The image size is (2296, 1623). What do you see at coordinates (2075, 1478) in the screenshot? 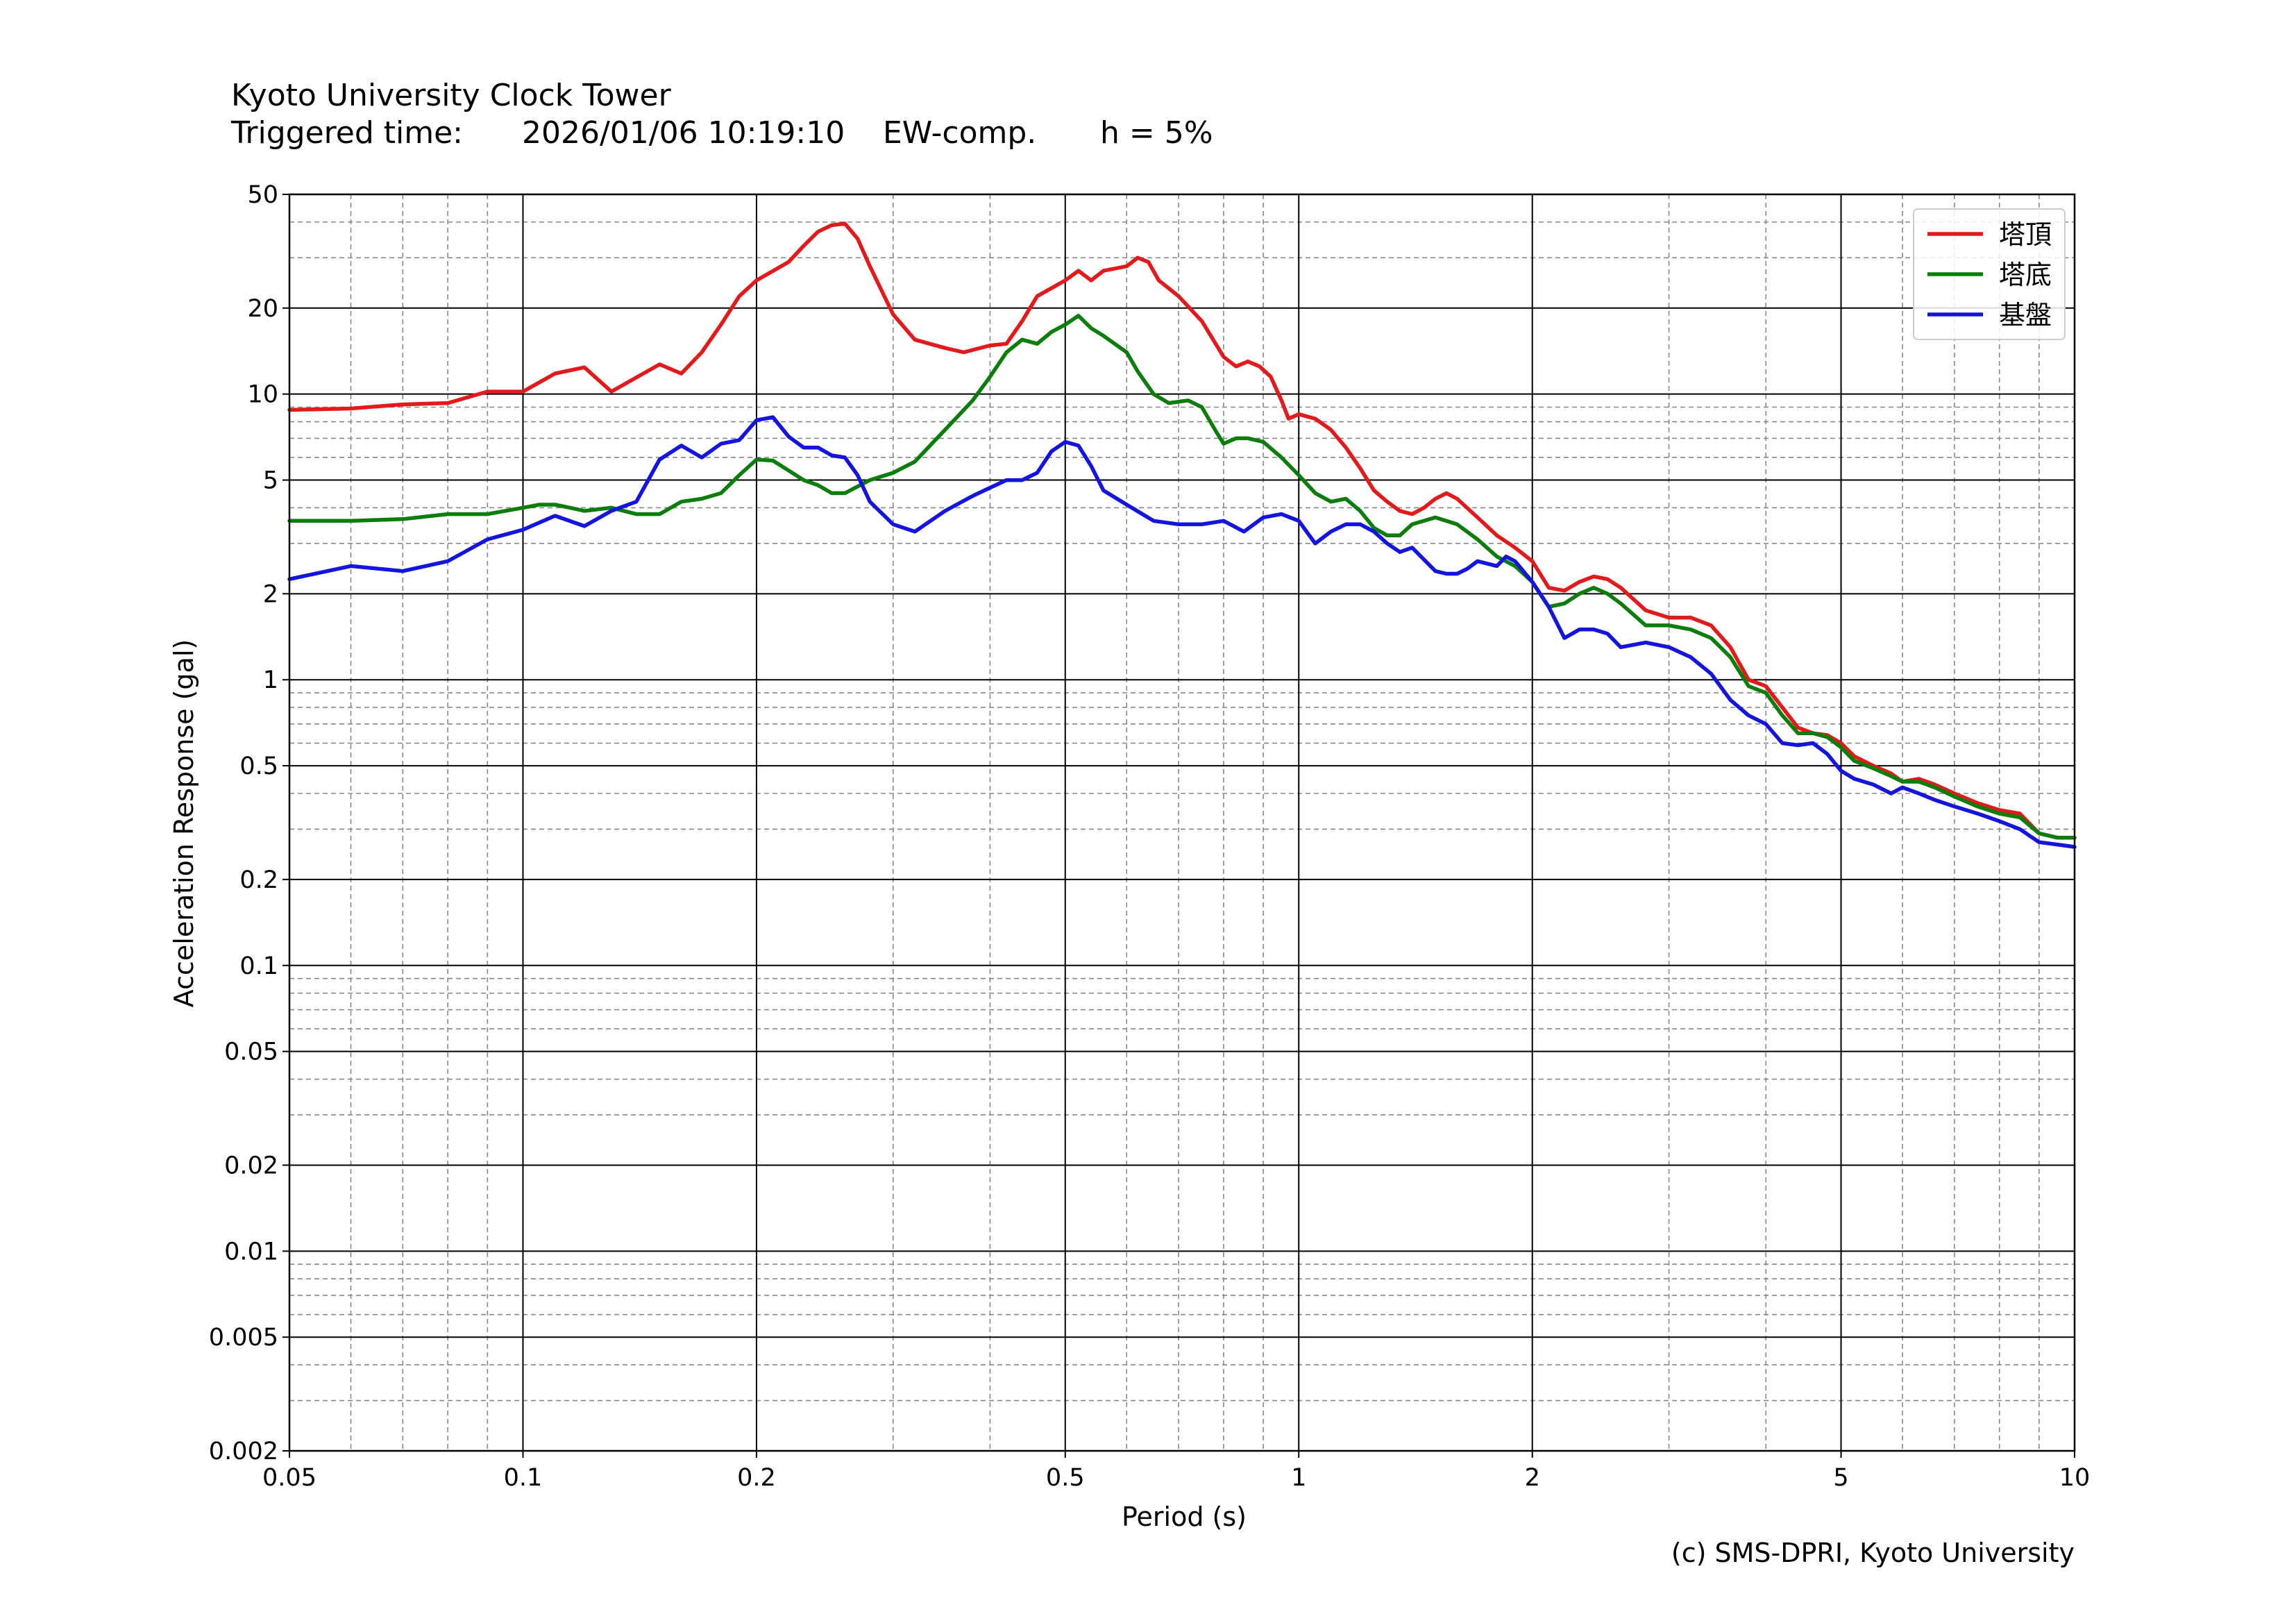
I see `x-tick-label: 10` at bounding box center [2075, 1478].